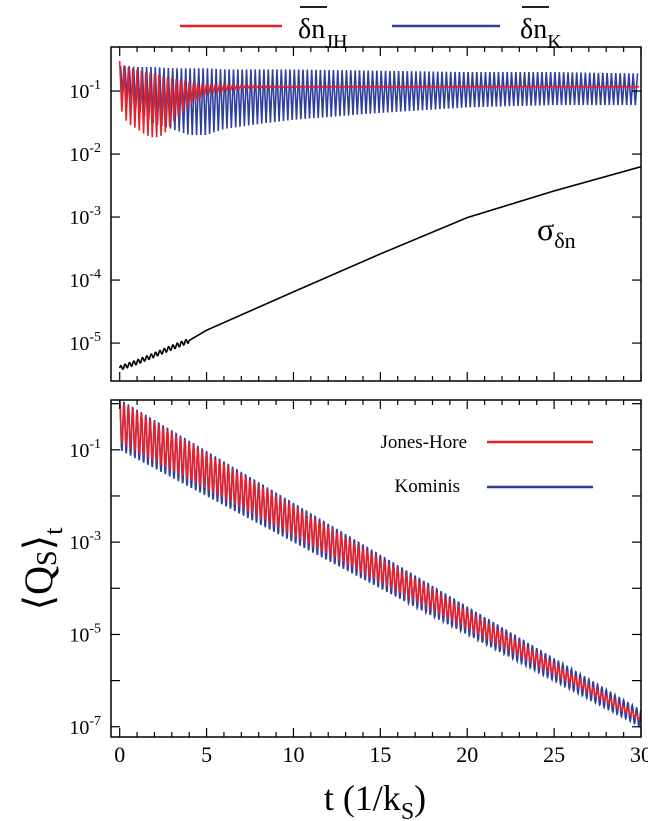 This screenshot has height=821, width=648. Describe the element at coordinates (375, 799) in the screenshot. I see `x-axis-label: t (1/kS)` at that location.